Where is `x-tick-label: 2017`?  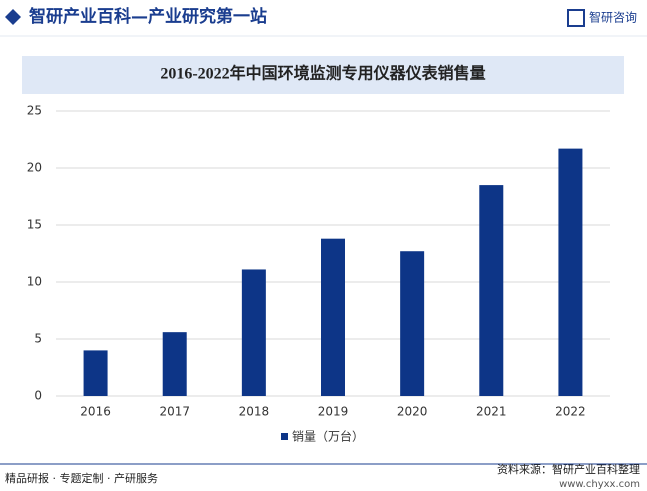
x-tick-label: 2017 is located at coordinates (174, 412).